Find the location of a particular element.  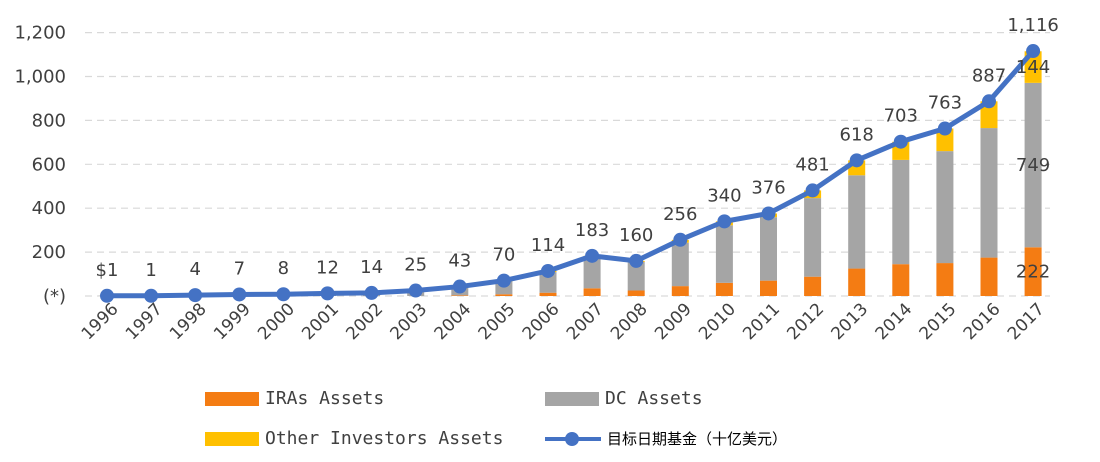

x-tick-label: 1998 is located at coordinates (188, 321).